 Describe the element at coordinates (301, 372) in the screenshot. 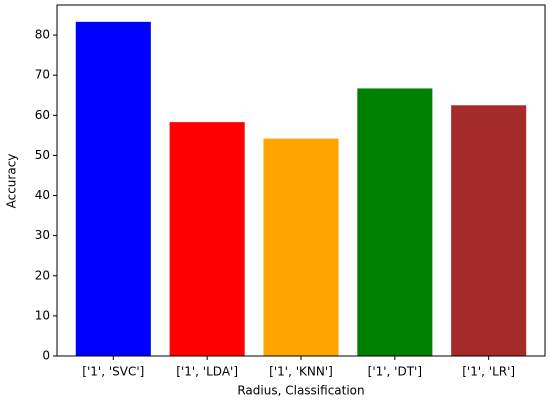

I see `x-tick-label: ['1', 'KNN']` at that location.